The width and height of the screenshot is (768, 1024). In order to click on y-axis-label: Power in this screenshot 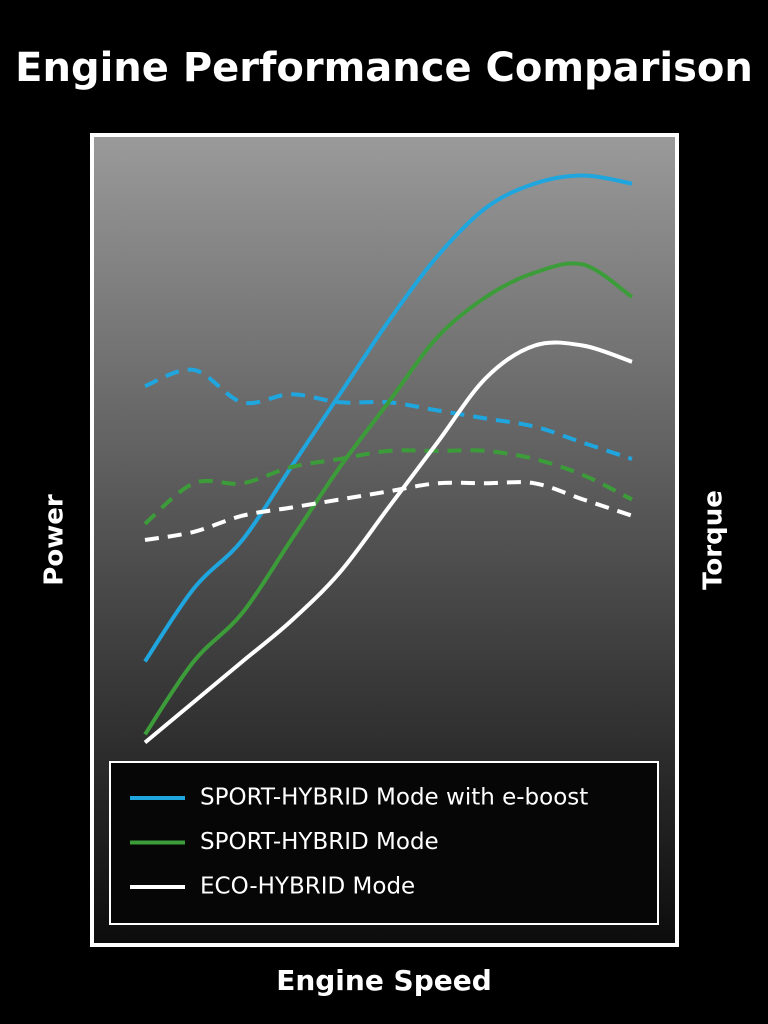, I will do `click(55, 540)`.